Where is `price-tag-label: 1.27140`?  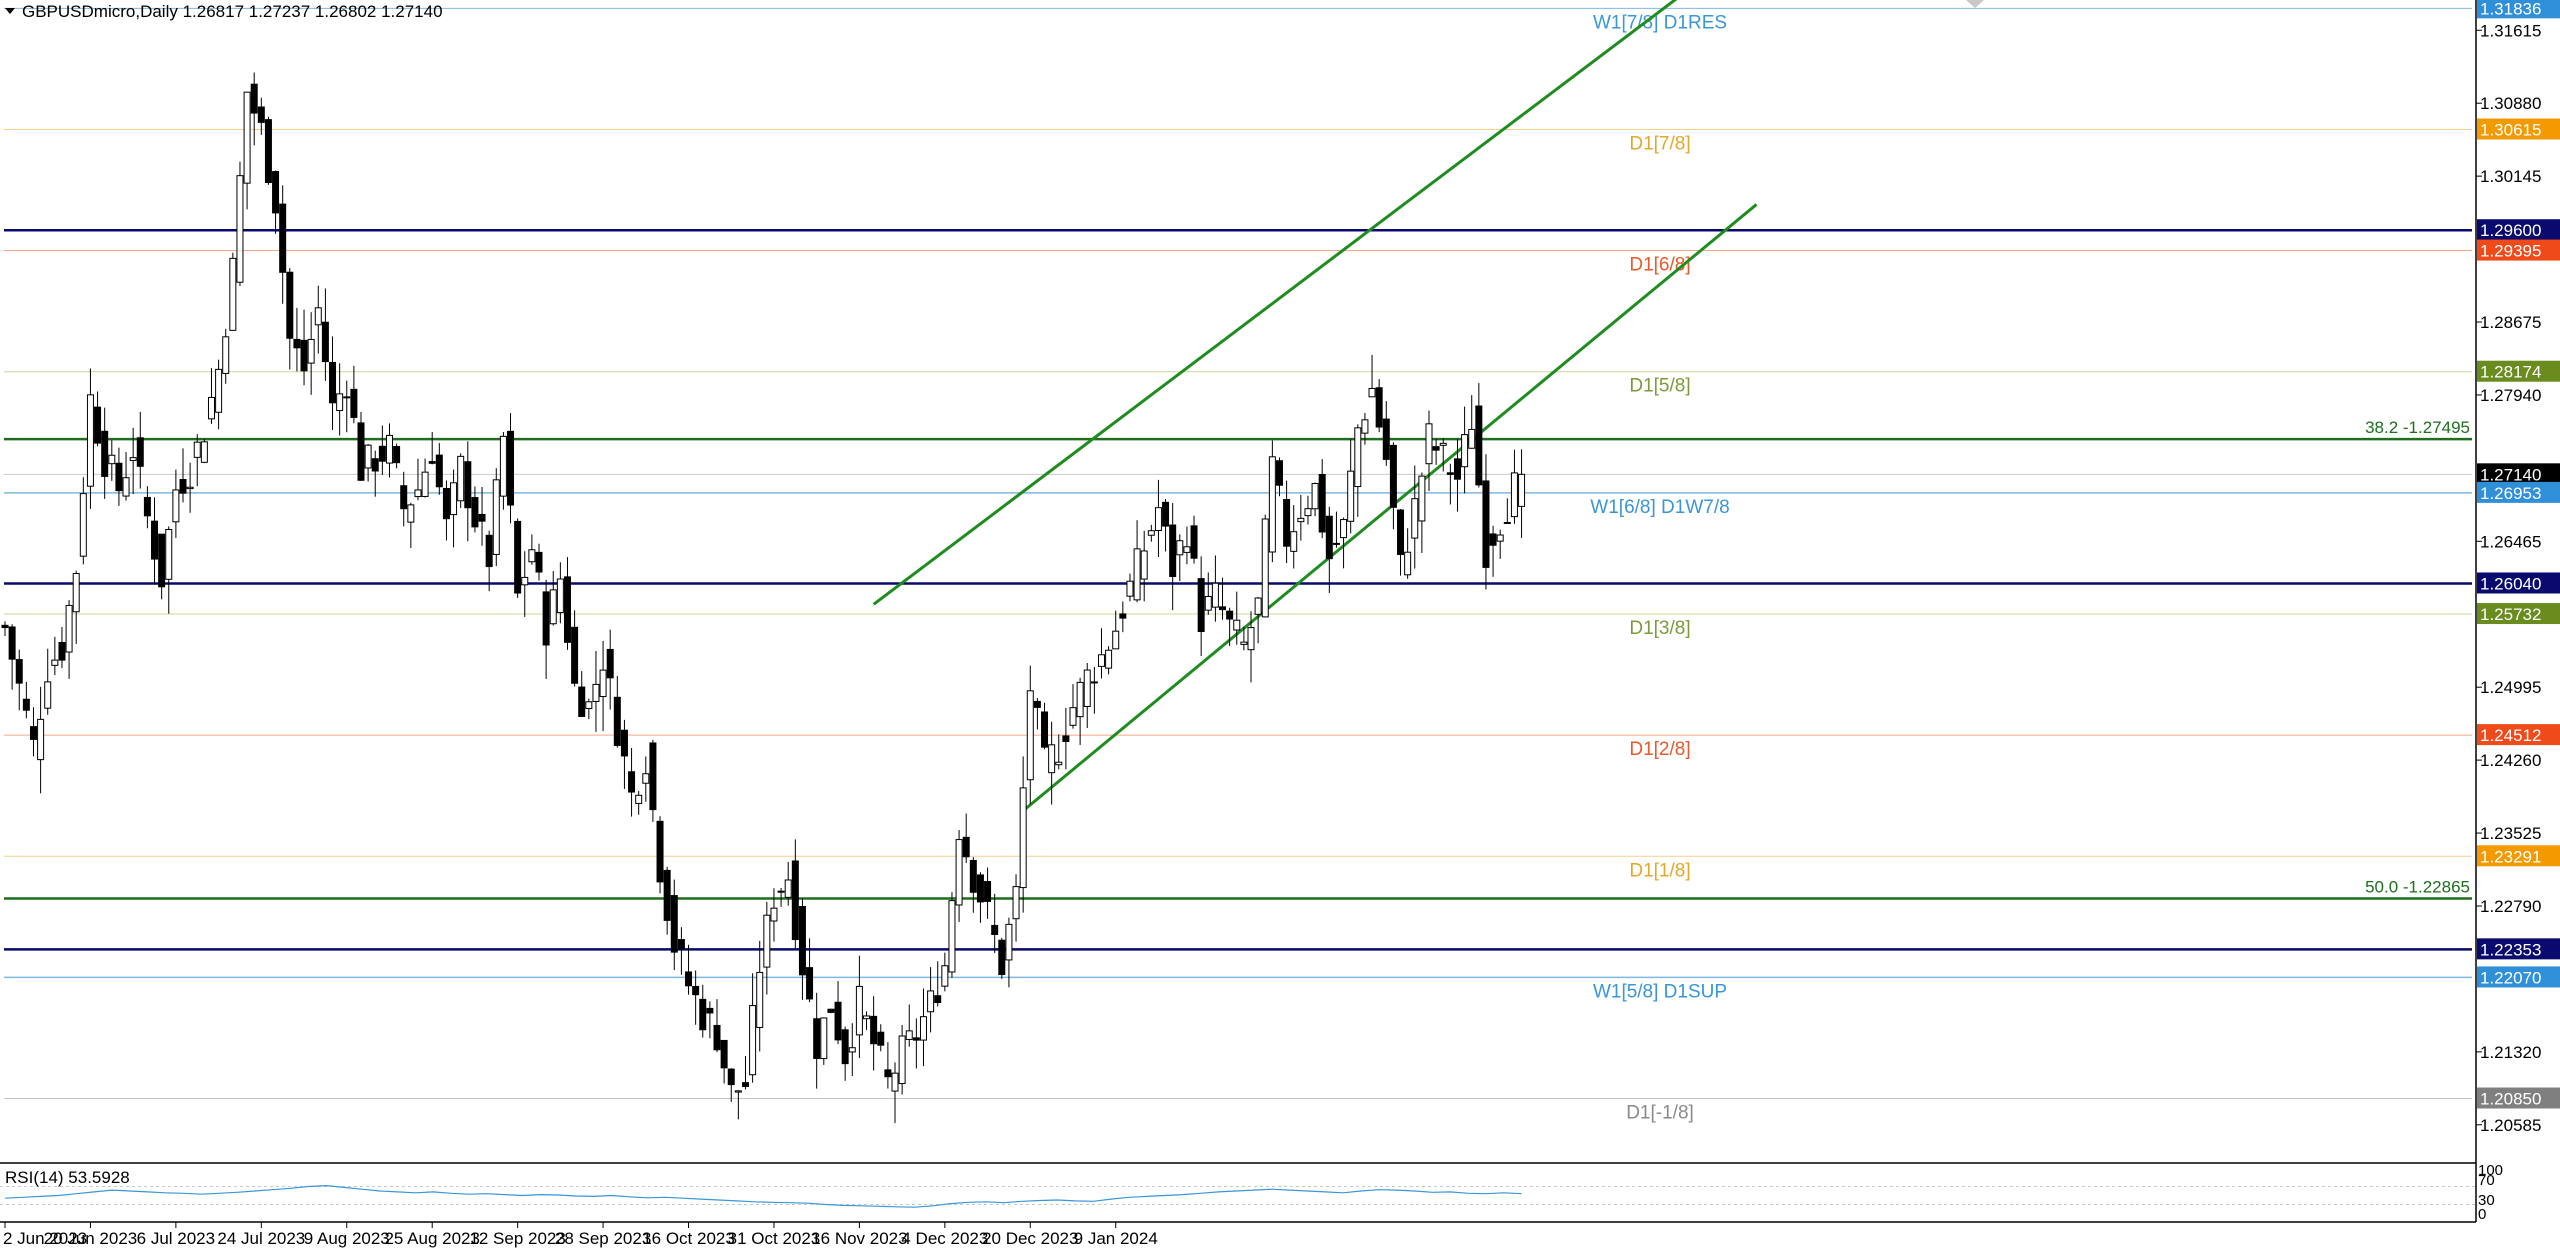 price-tag-label: 1.27140 is located at coordinates (2510, 474).